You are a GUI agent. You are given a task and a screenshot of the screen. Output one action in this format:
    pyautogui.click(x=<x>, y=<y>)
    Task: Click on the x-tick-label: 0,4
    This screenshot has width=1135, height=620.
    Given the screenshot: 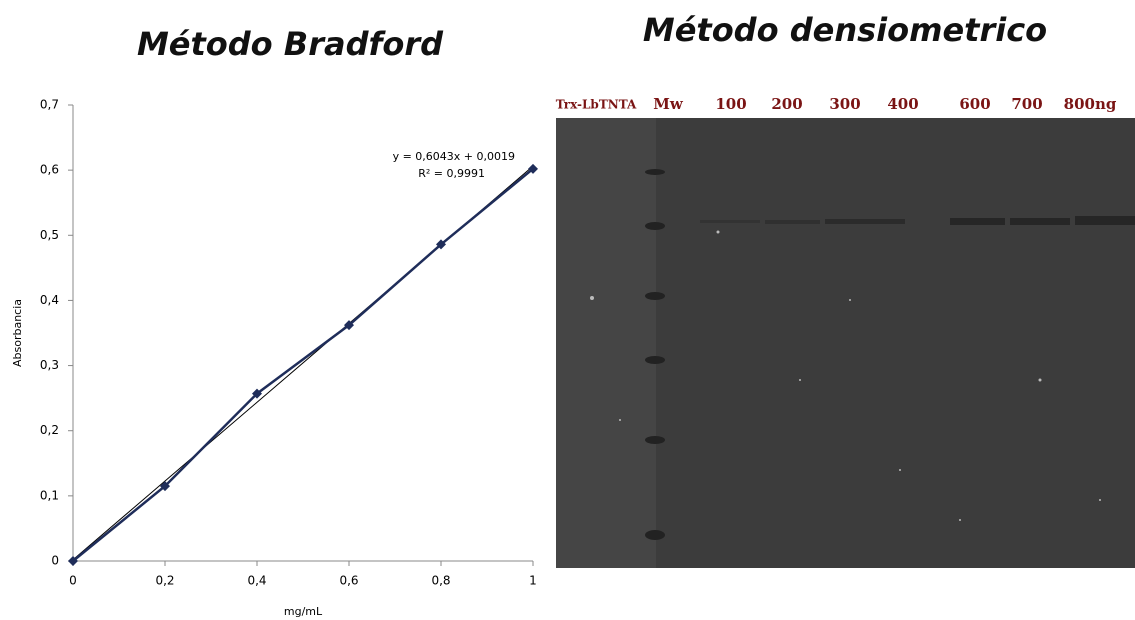 What is the action you would take?
    pyautogui.click(x=256, y=581)
    